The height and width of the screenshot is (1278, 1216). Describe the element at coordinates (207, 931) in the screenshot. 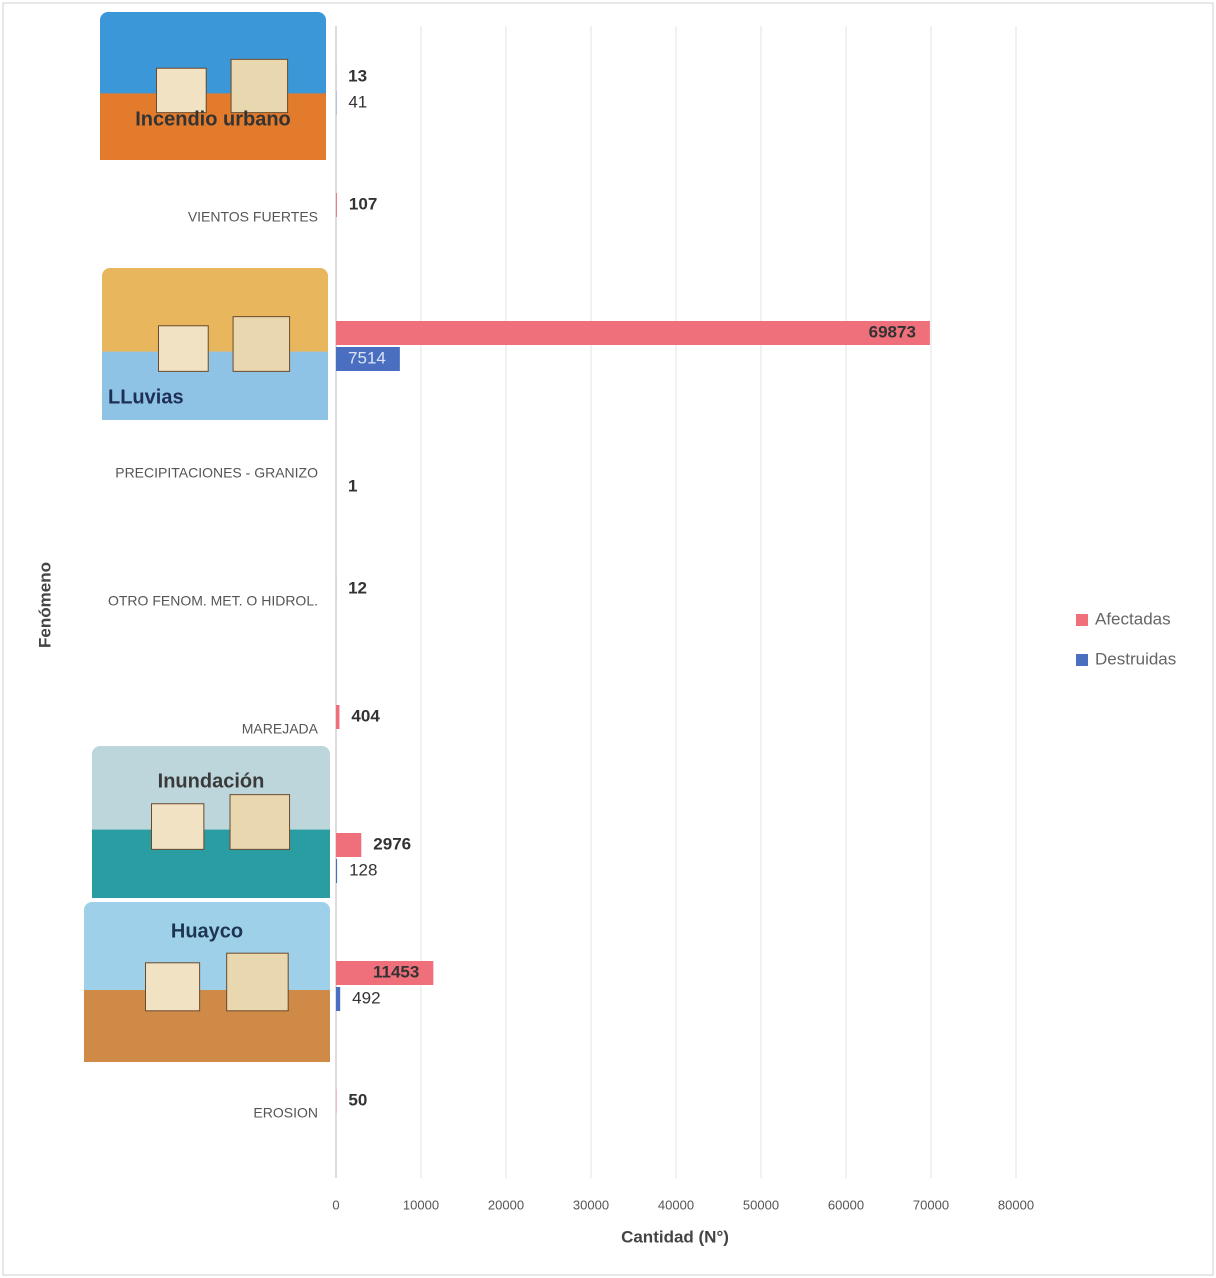

I see `category-label: Huayco` at that location.